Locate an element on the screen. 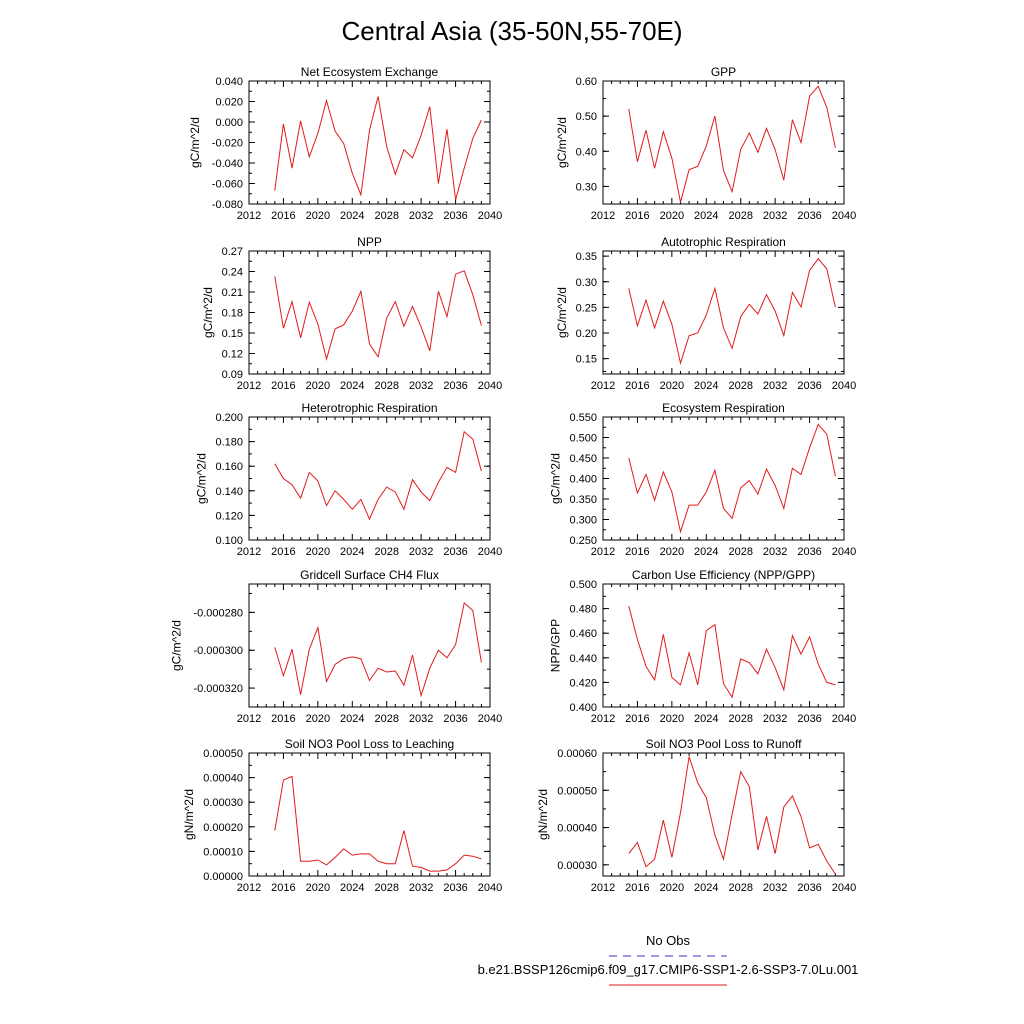 The image size is (1024, 1024). y-tick-label: 0.300 is located at coordinates (583, 521).